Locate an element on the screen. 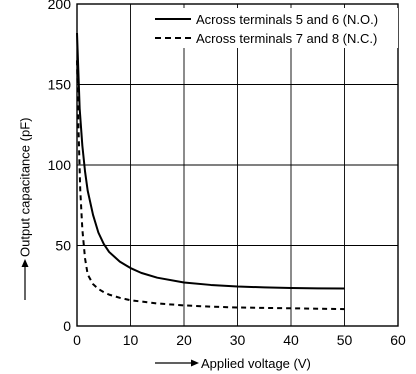 This screenshot has width=416, height=374. legend-label-n-c: Across terminals 7 and 8 (N.C.) is located at coordinates (286, 38).